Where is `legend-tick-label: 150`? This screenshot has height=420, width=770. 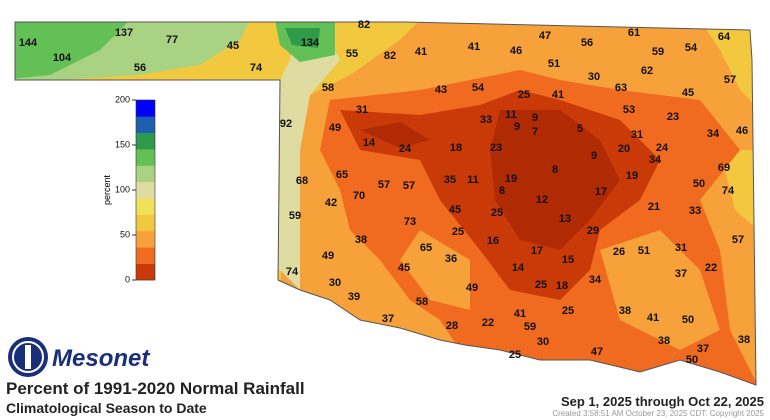
legend-tick-label: 150 is located at coordinates (122, 144).